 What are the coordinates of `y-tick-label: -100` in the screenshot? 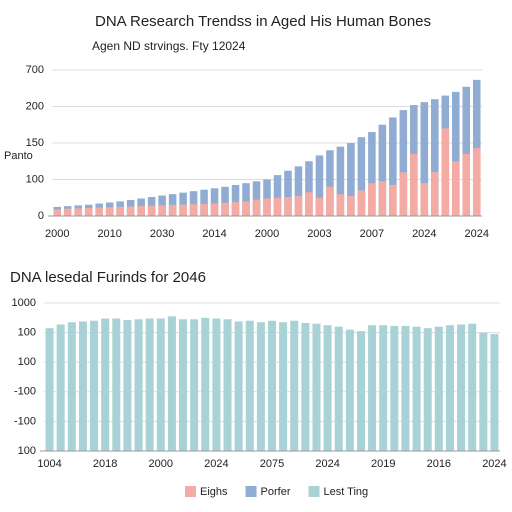 It's located at (25, 421).